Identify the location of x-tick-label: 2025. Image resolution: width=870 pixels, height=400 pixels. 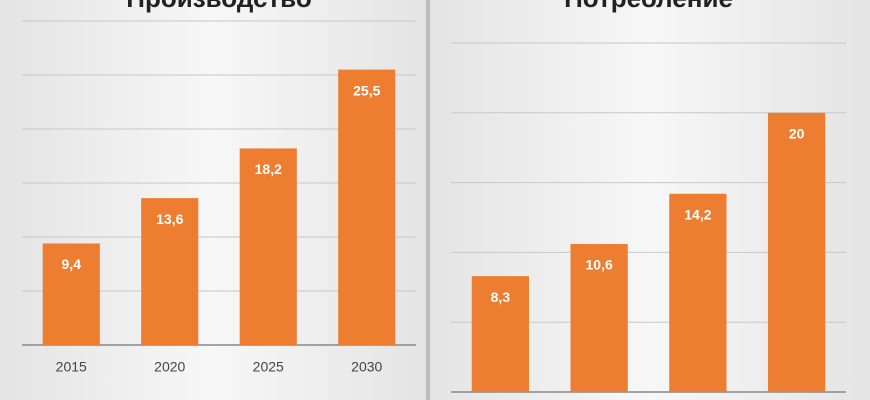
(268, 367).